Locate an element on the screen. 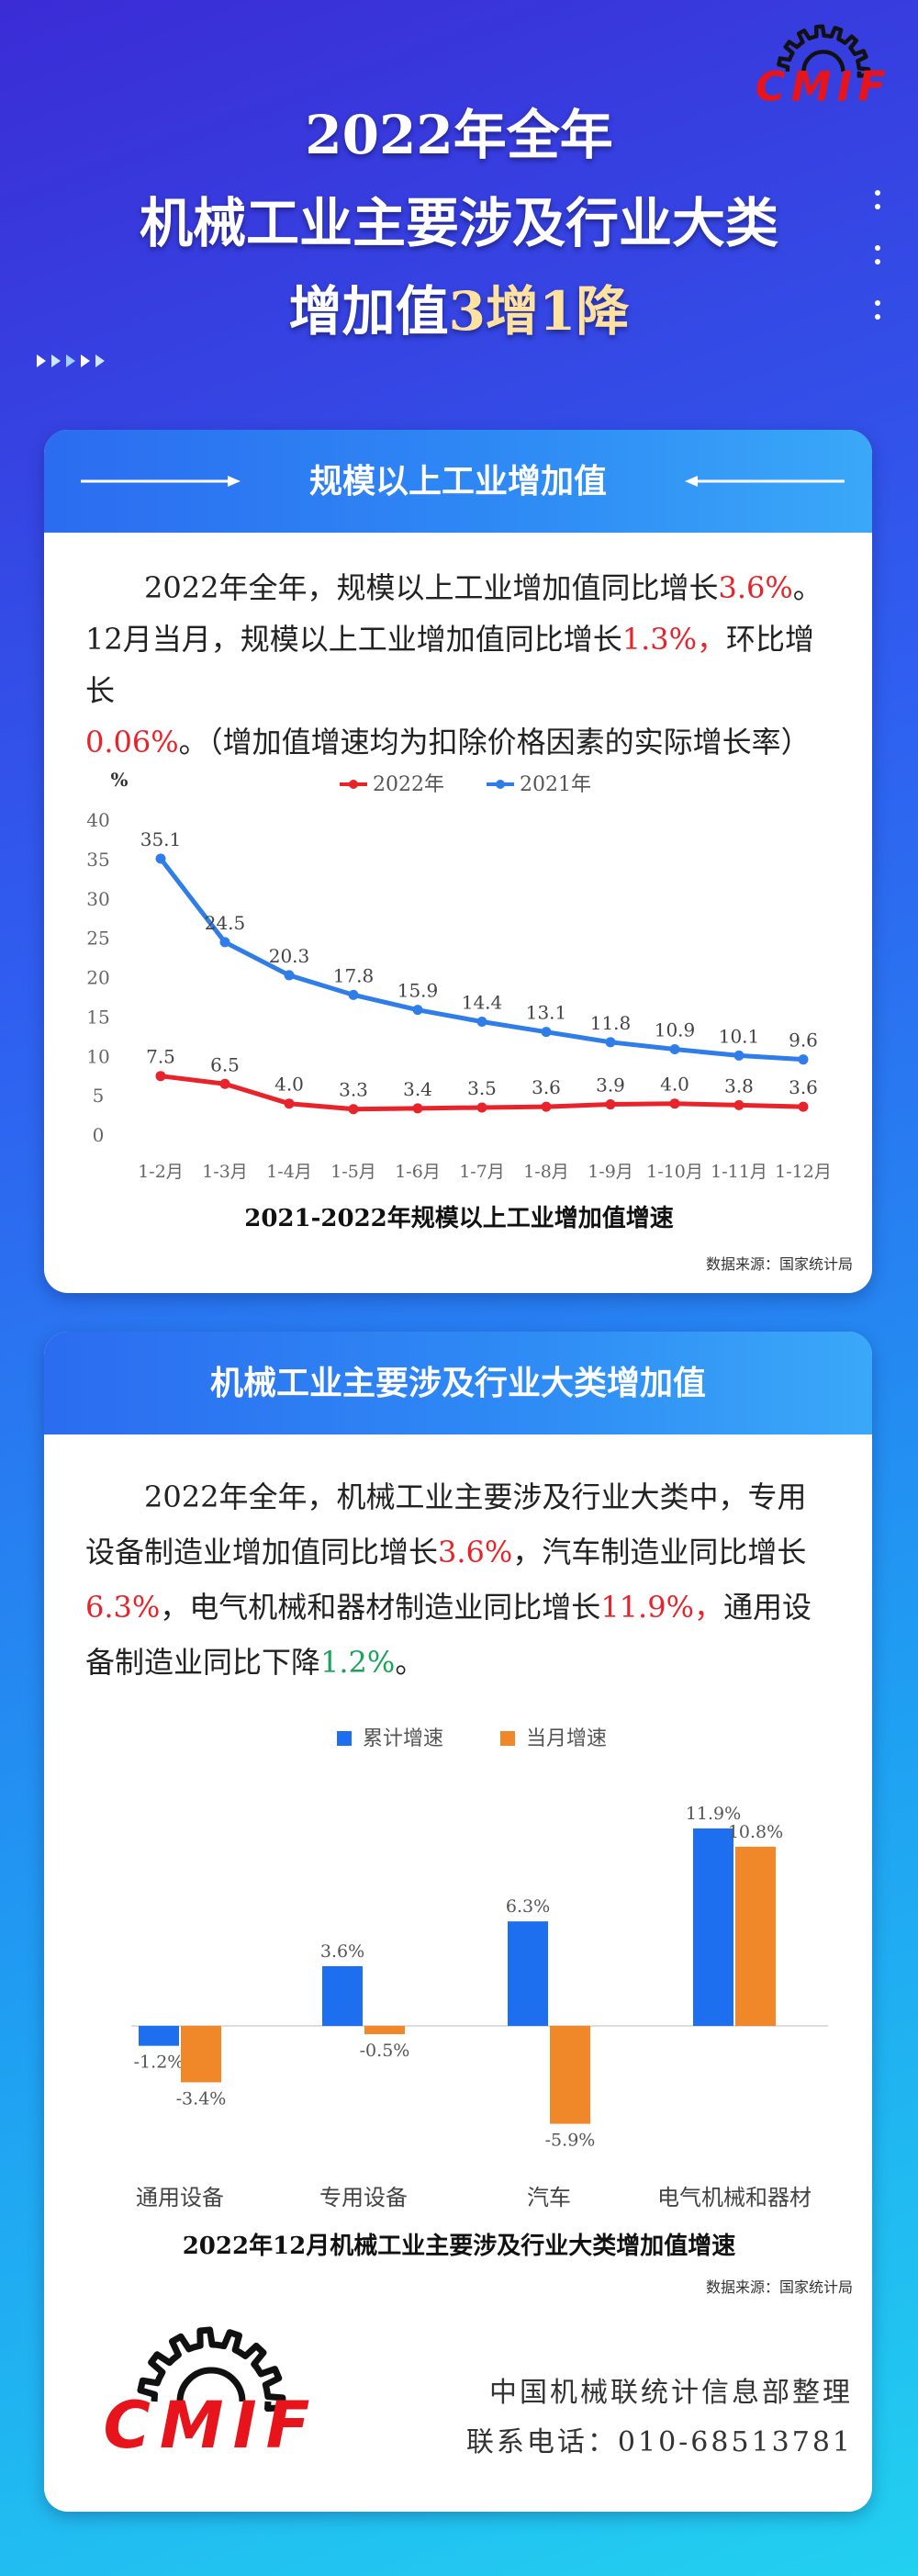 The width and height of the screenshot is (918, 2576). value-label: 3.5 is located at coordinates (482, 1088).